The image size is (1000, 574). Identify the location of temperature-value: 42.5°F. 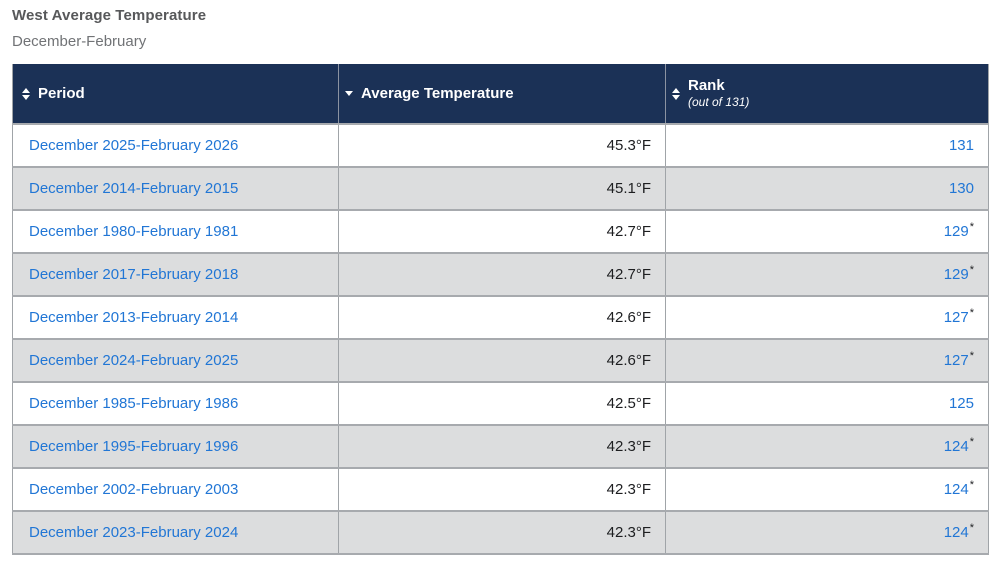
(628, 403).